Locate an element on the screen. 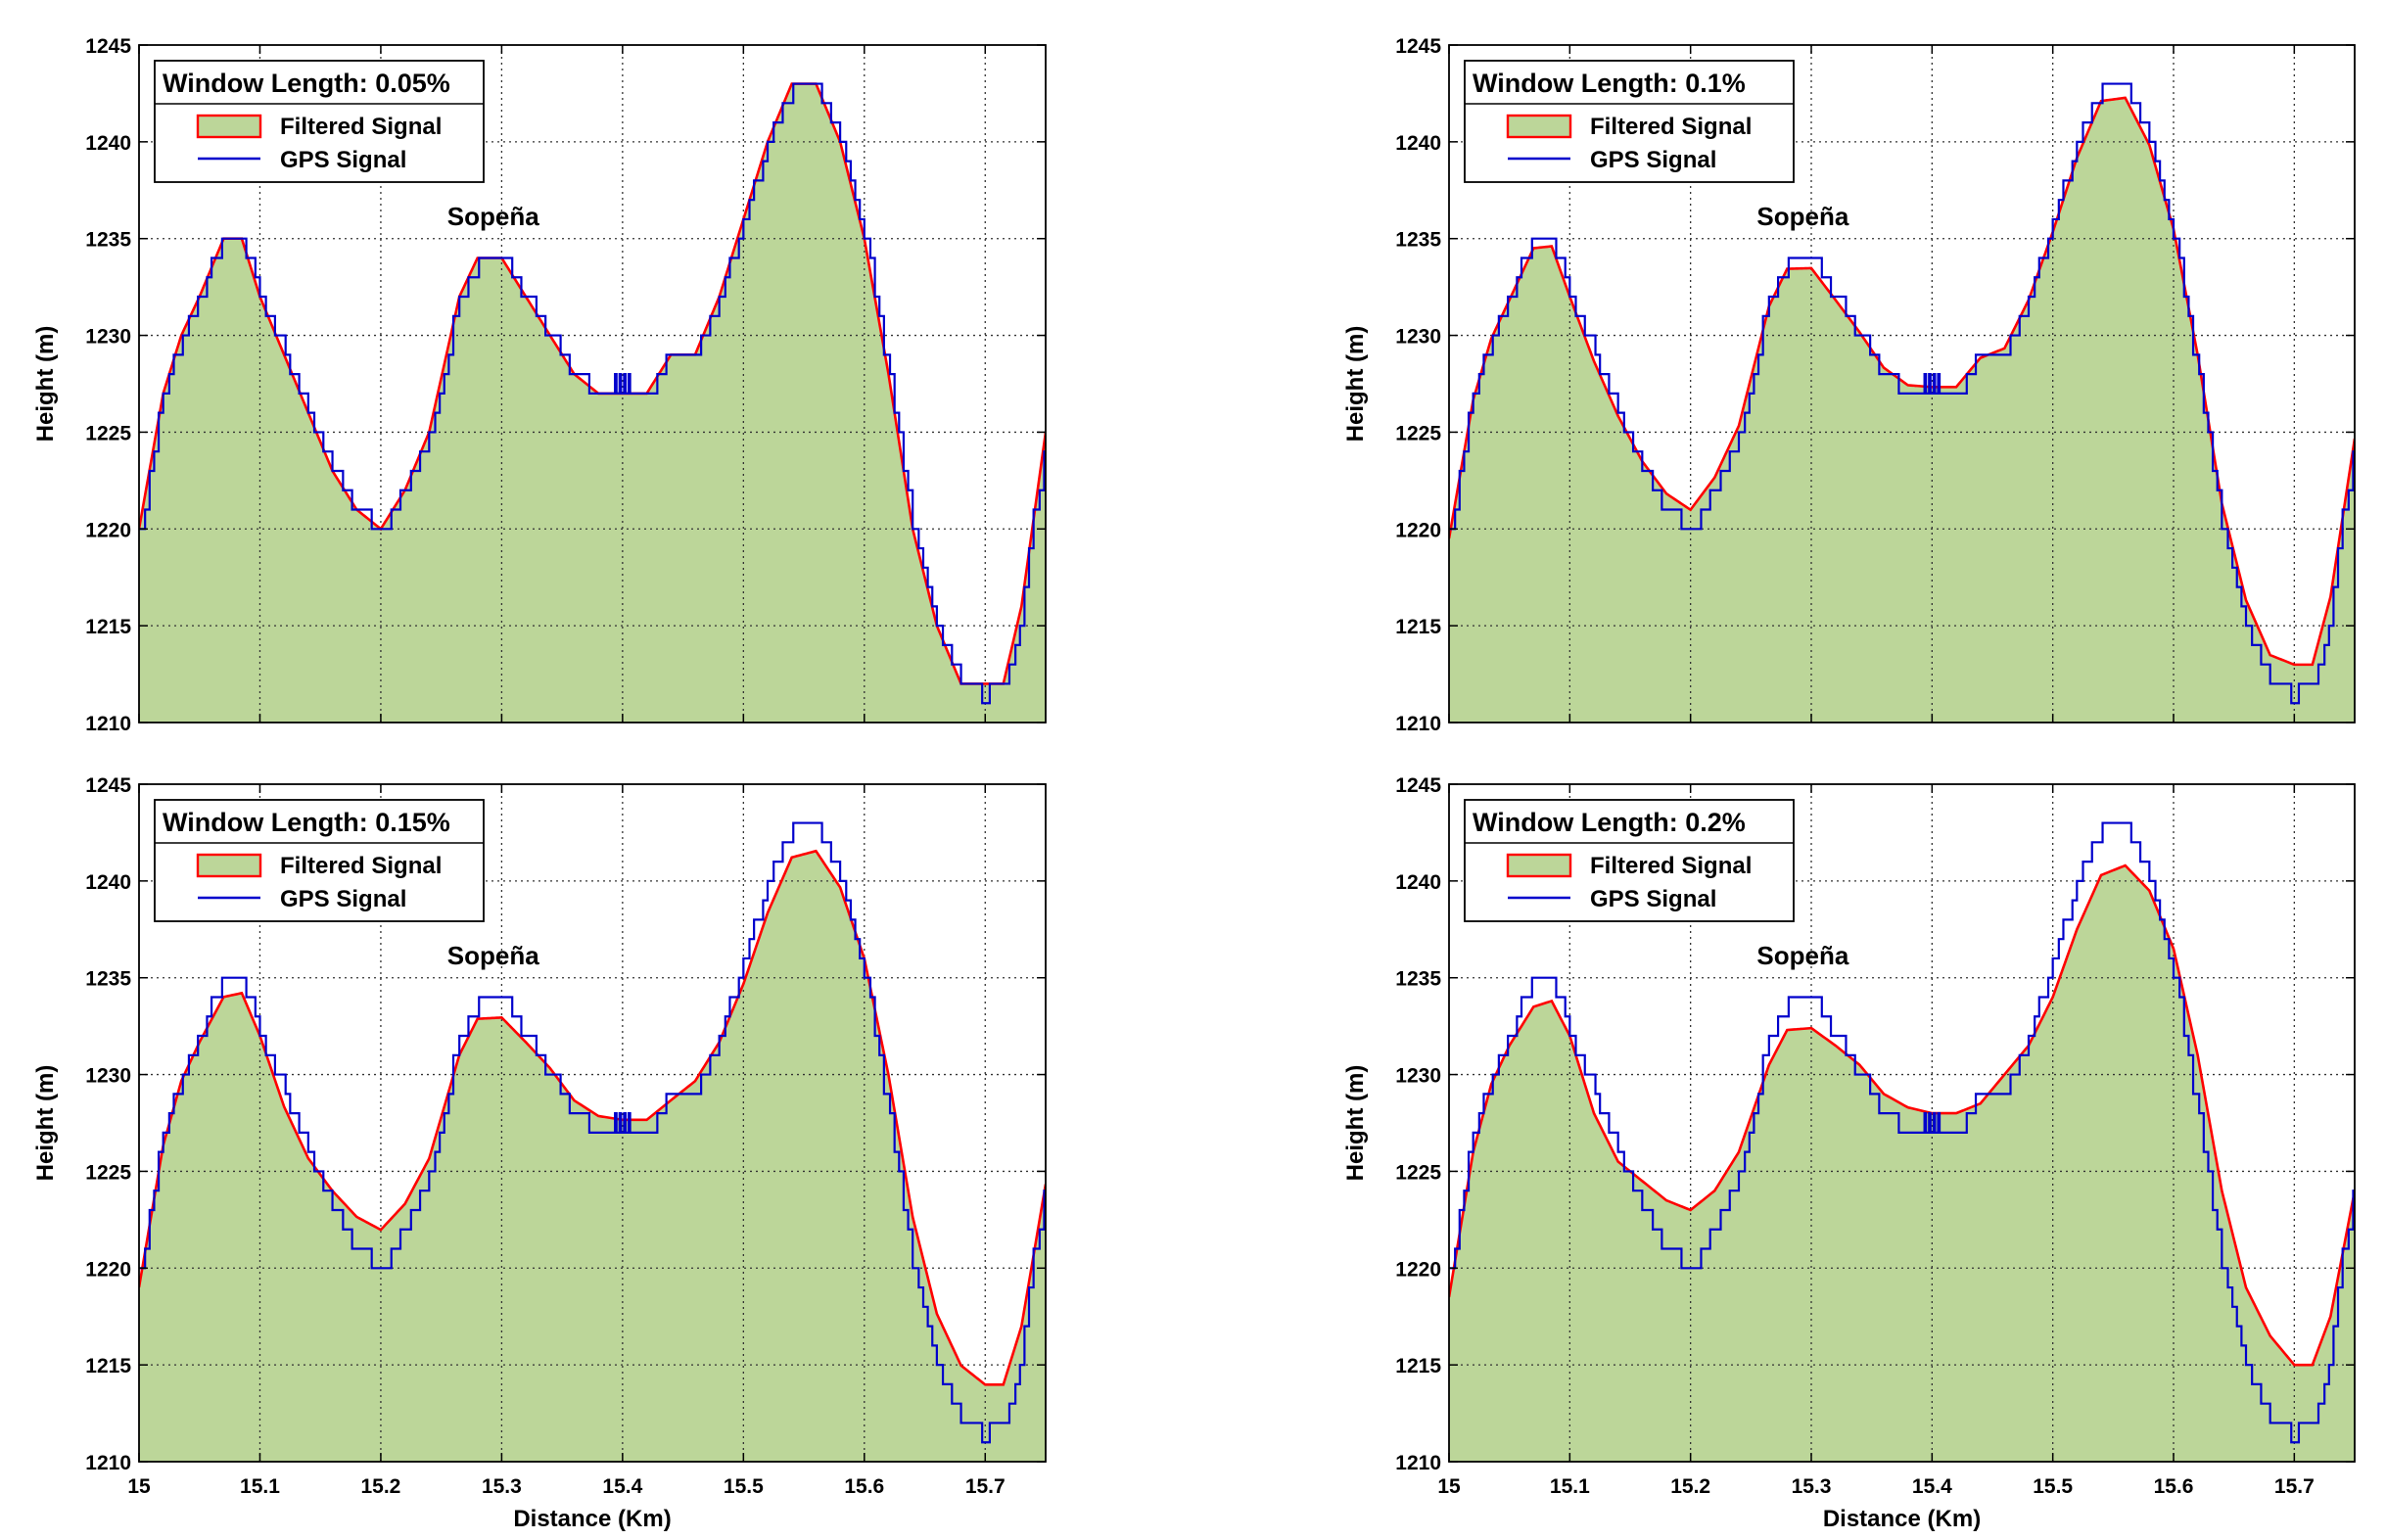 This screenshot has width=2386, height=1540. legend-title: Window Length: 0.2% is located at coordinates (1609, 822).